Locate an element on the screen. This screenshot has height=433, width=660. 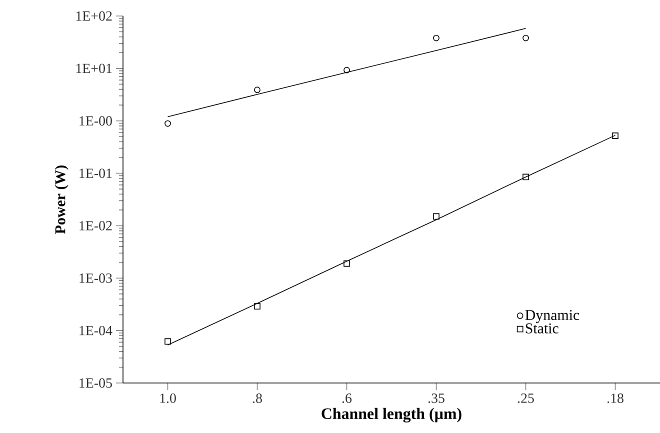
y-tick-label: 1E-01 is located at coordinates (96, 173).